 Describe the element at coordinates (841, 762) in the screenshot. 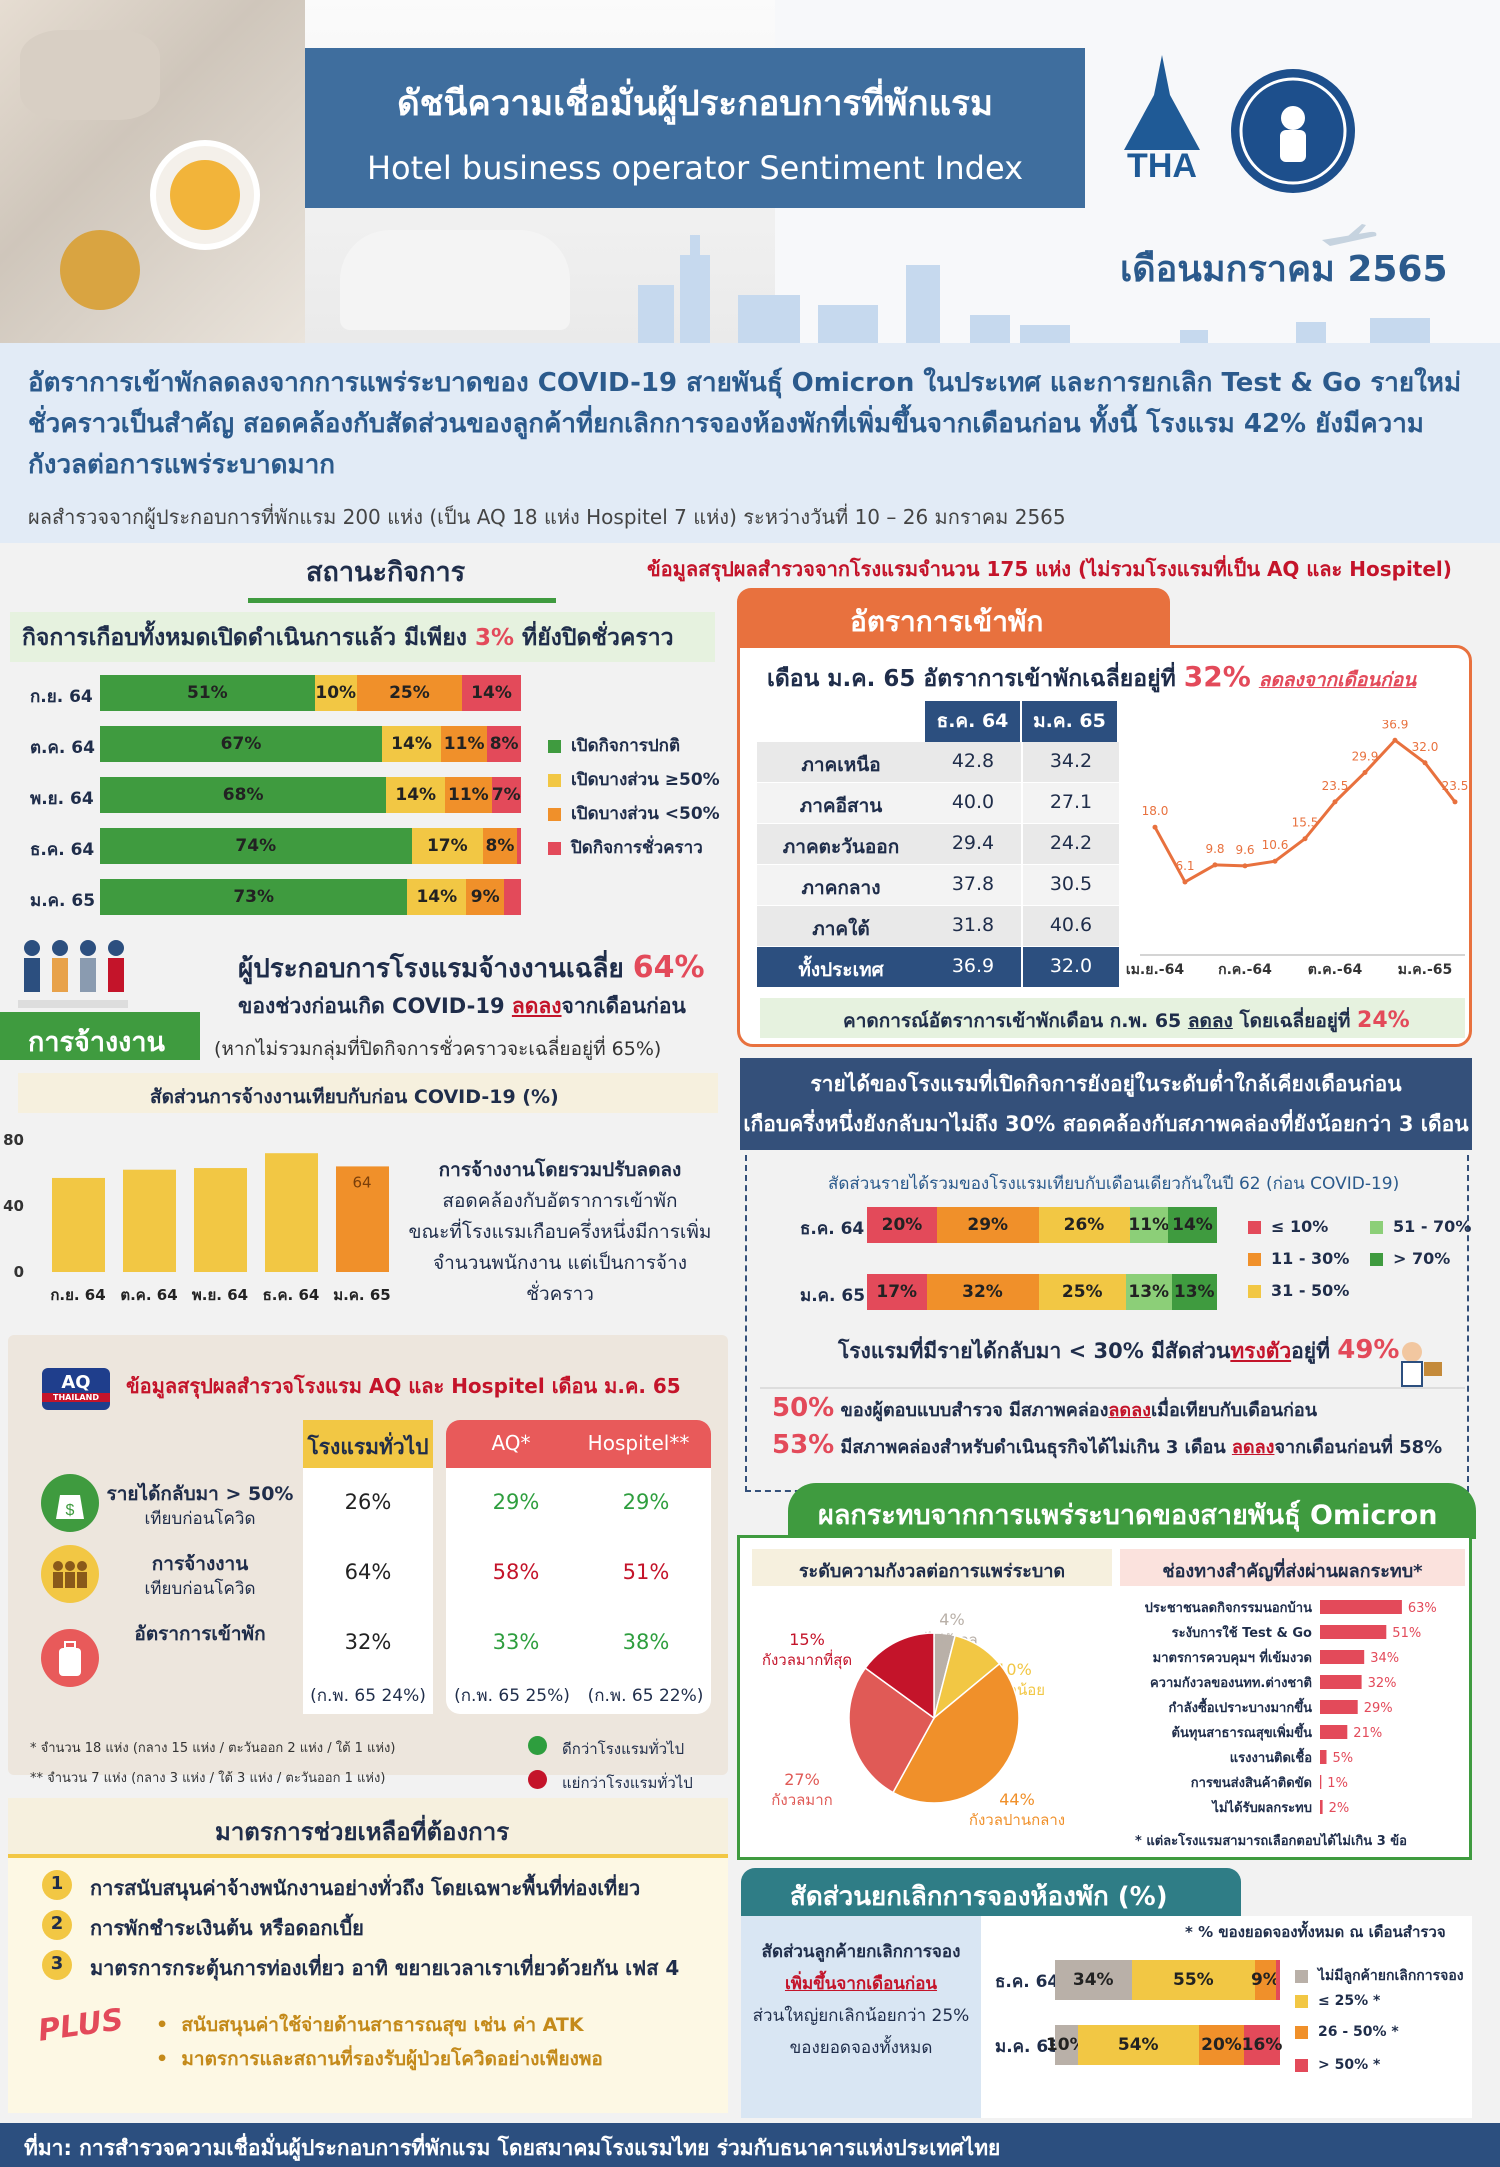

I see `occ-row-name-0: ภาคเหนือ` at that location.